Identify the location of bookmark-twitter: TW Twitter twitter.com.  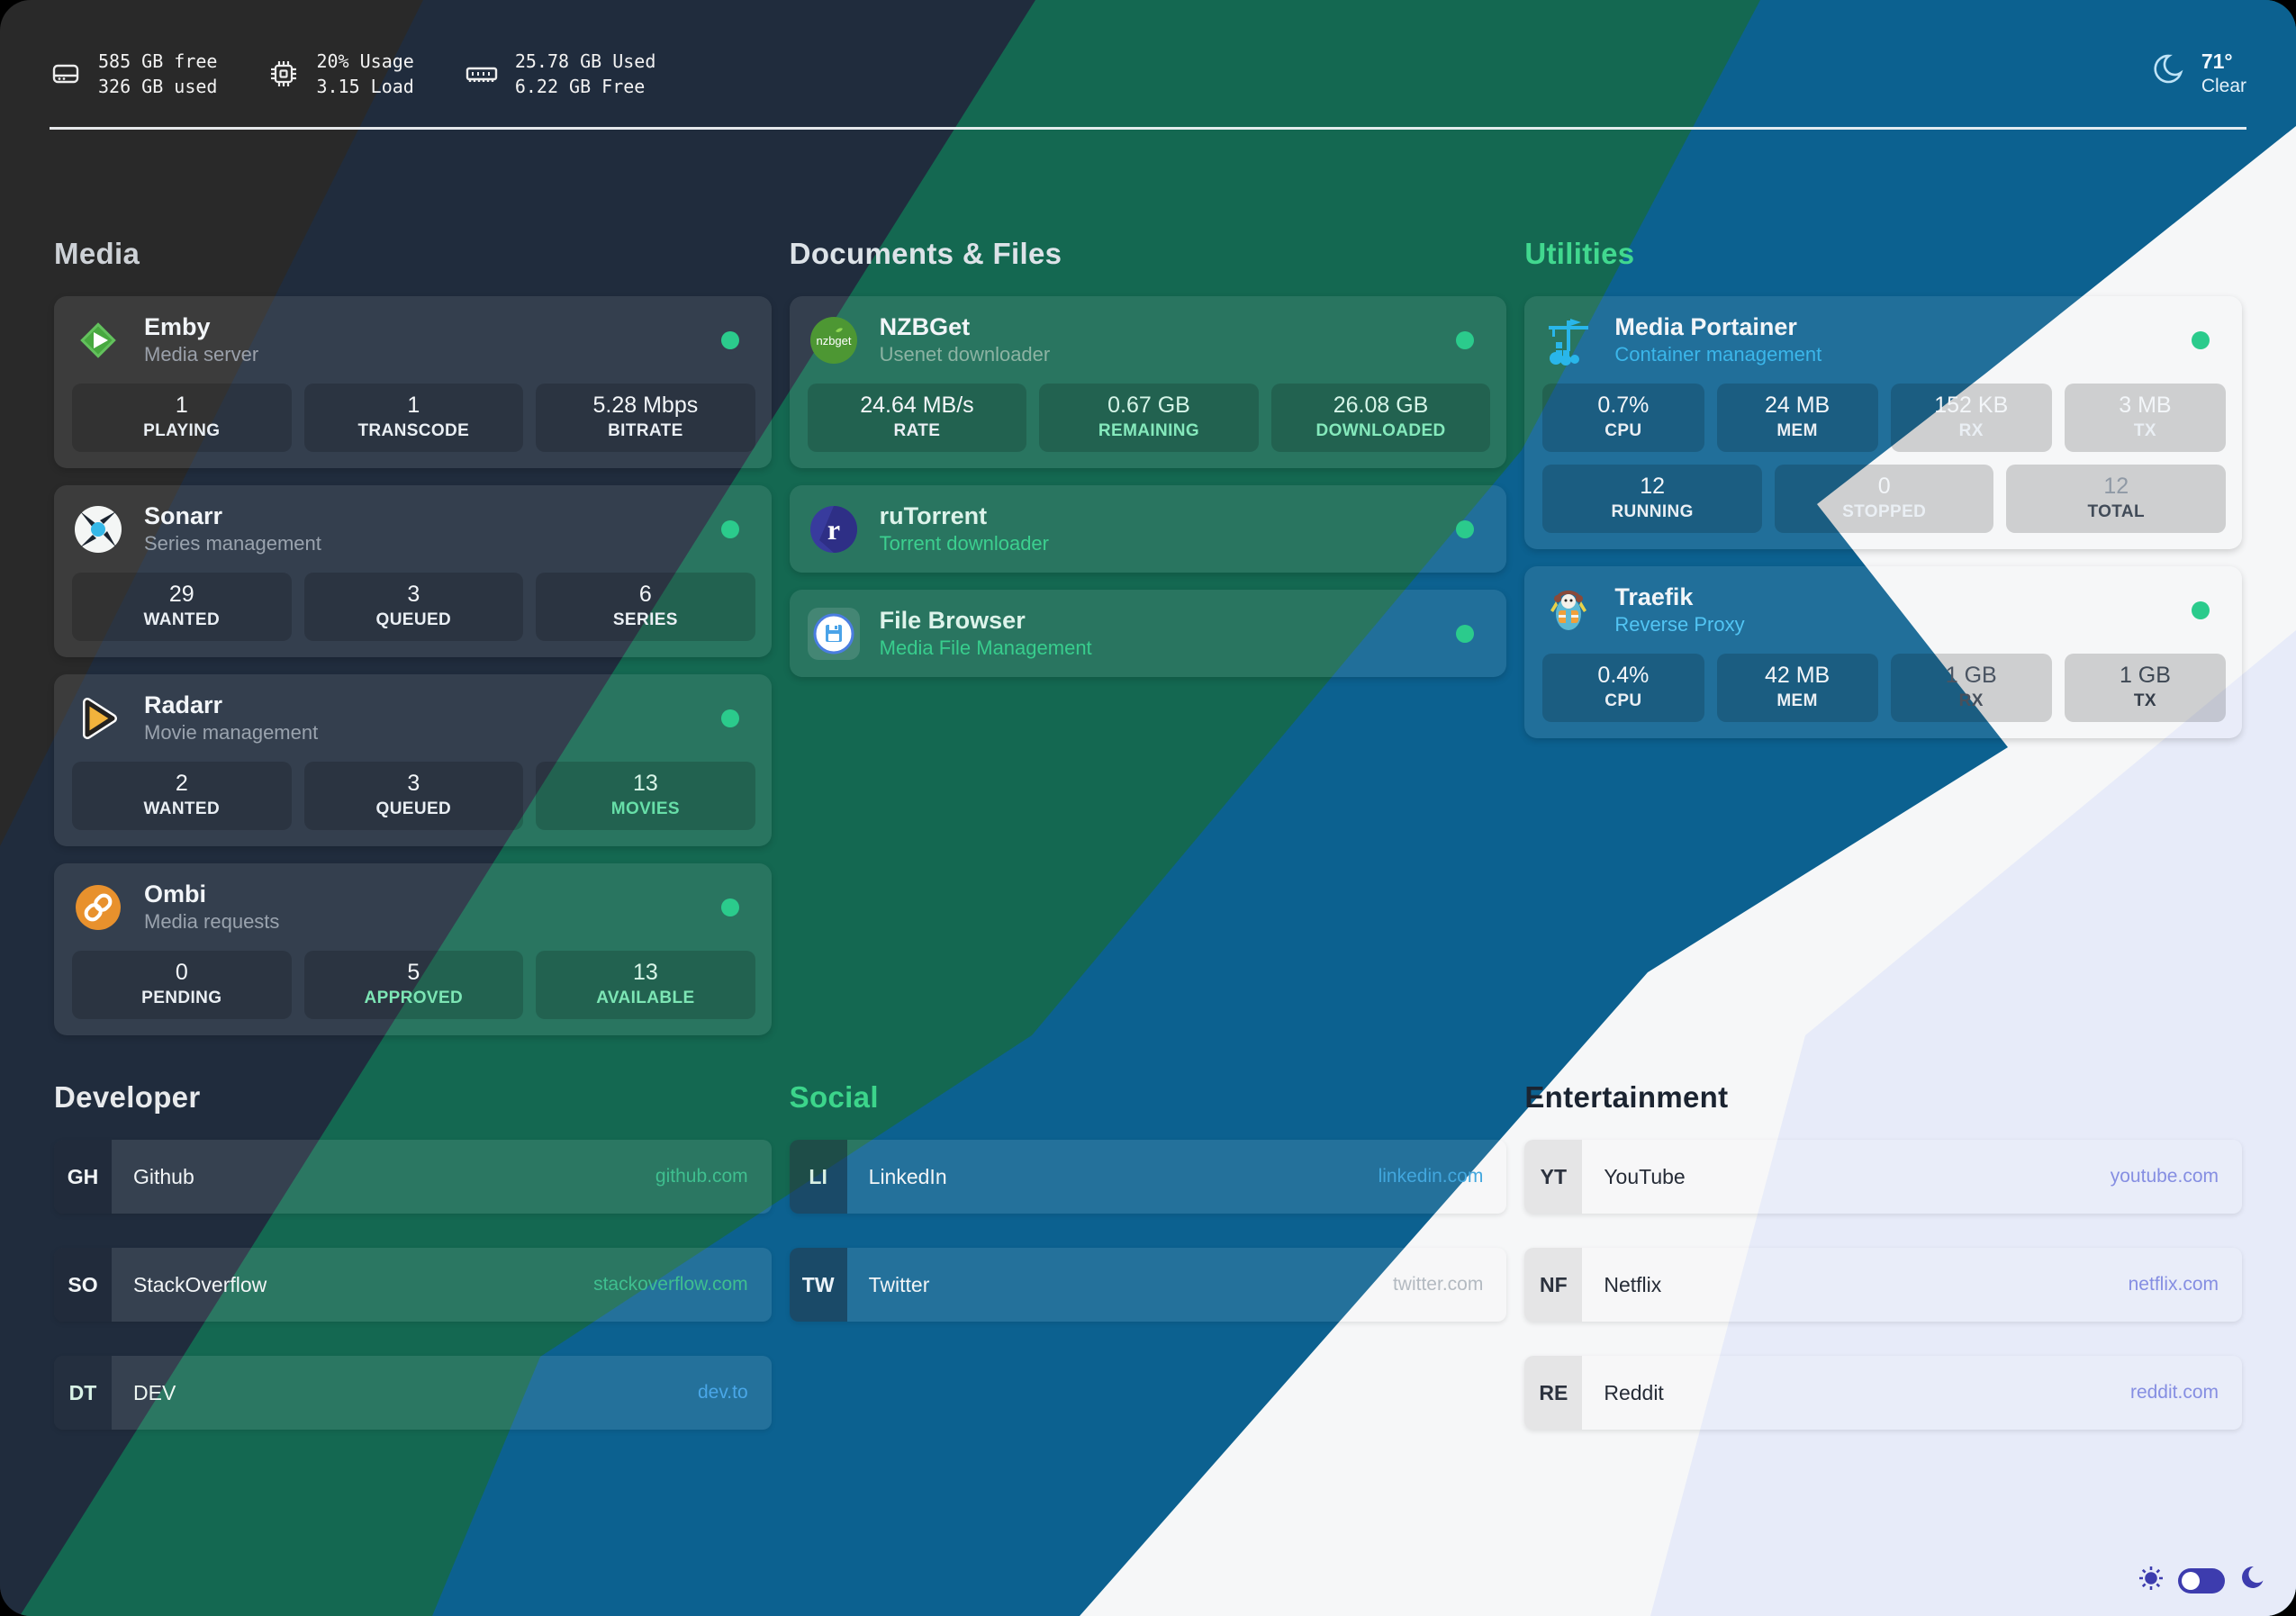
(1148, 1285).